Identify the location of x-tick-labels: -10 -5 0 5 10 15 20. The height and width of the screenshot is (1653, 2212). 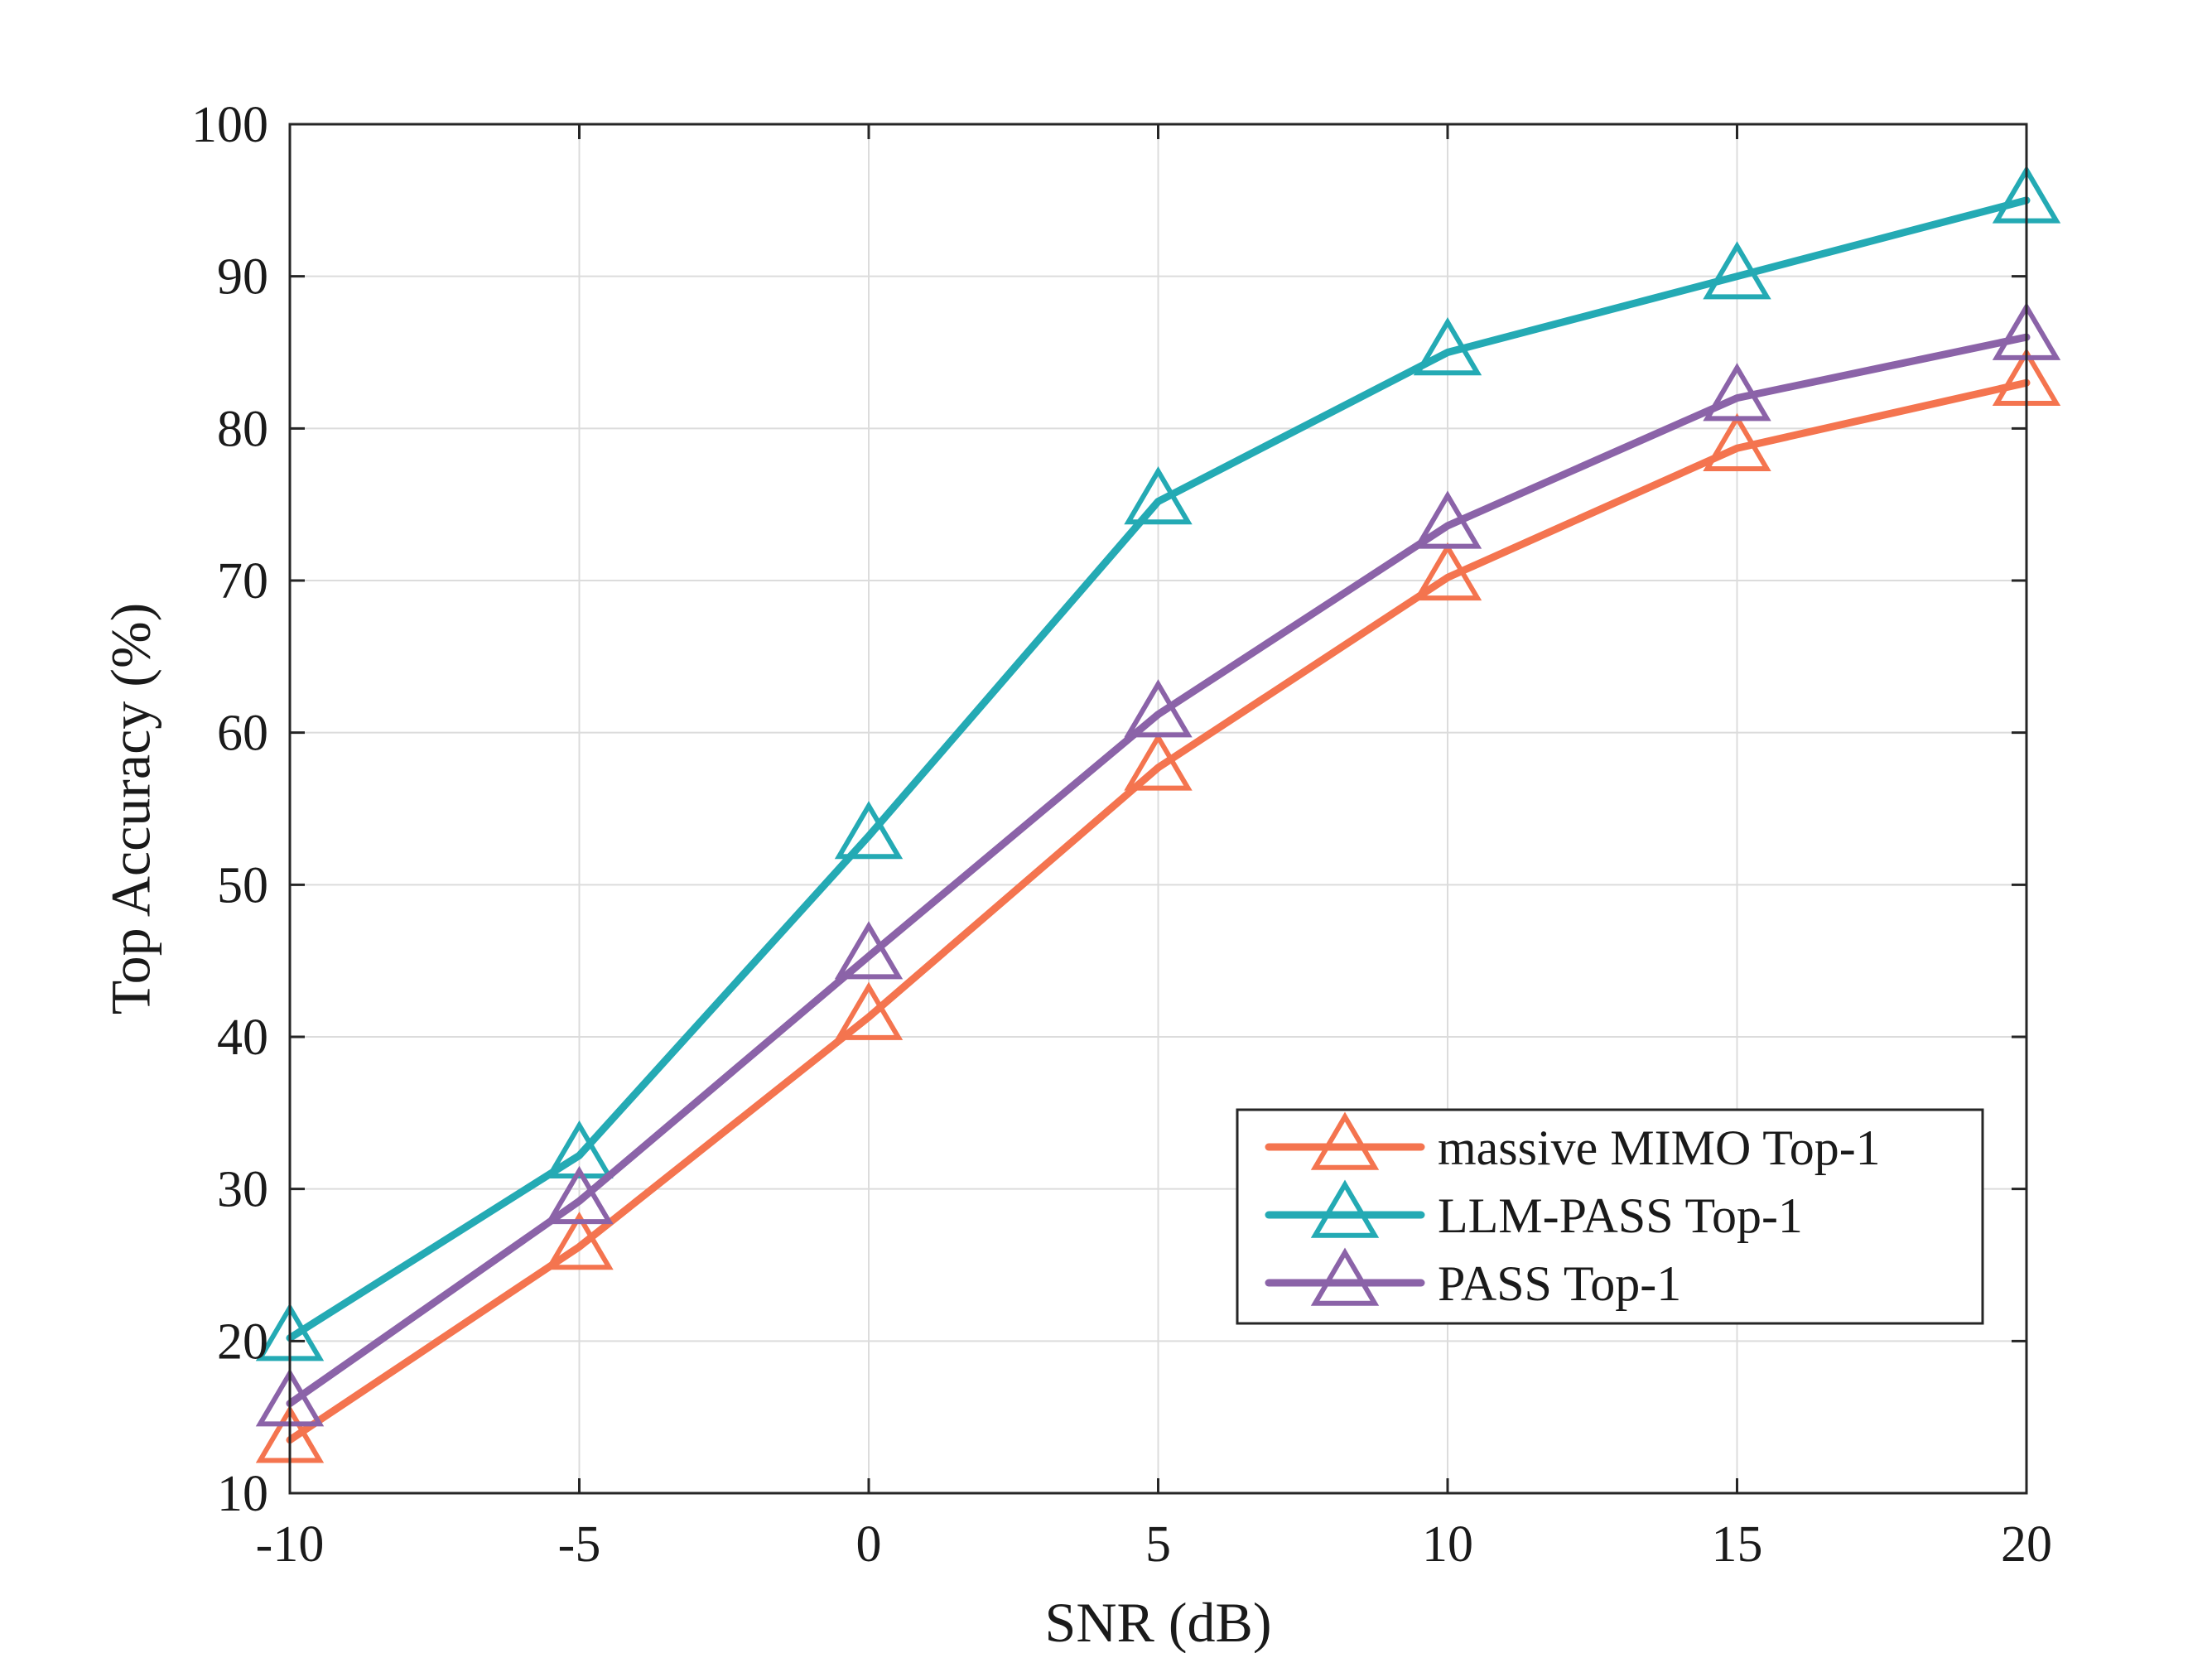
(1154, 1544).